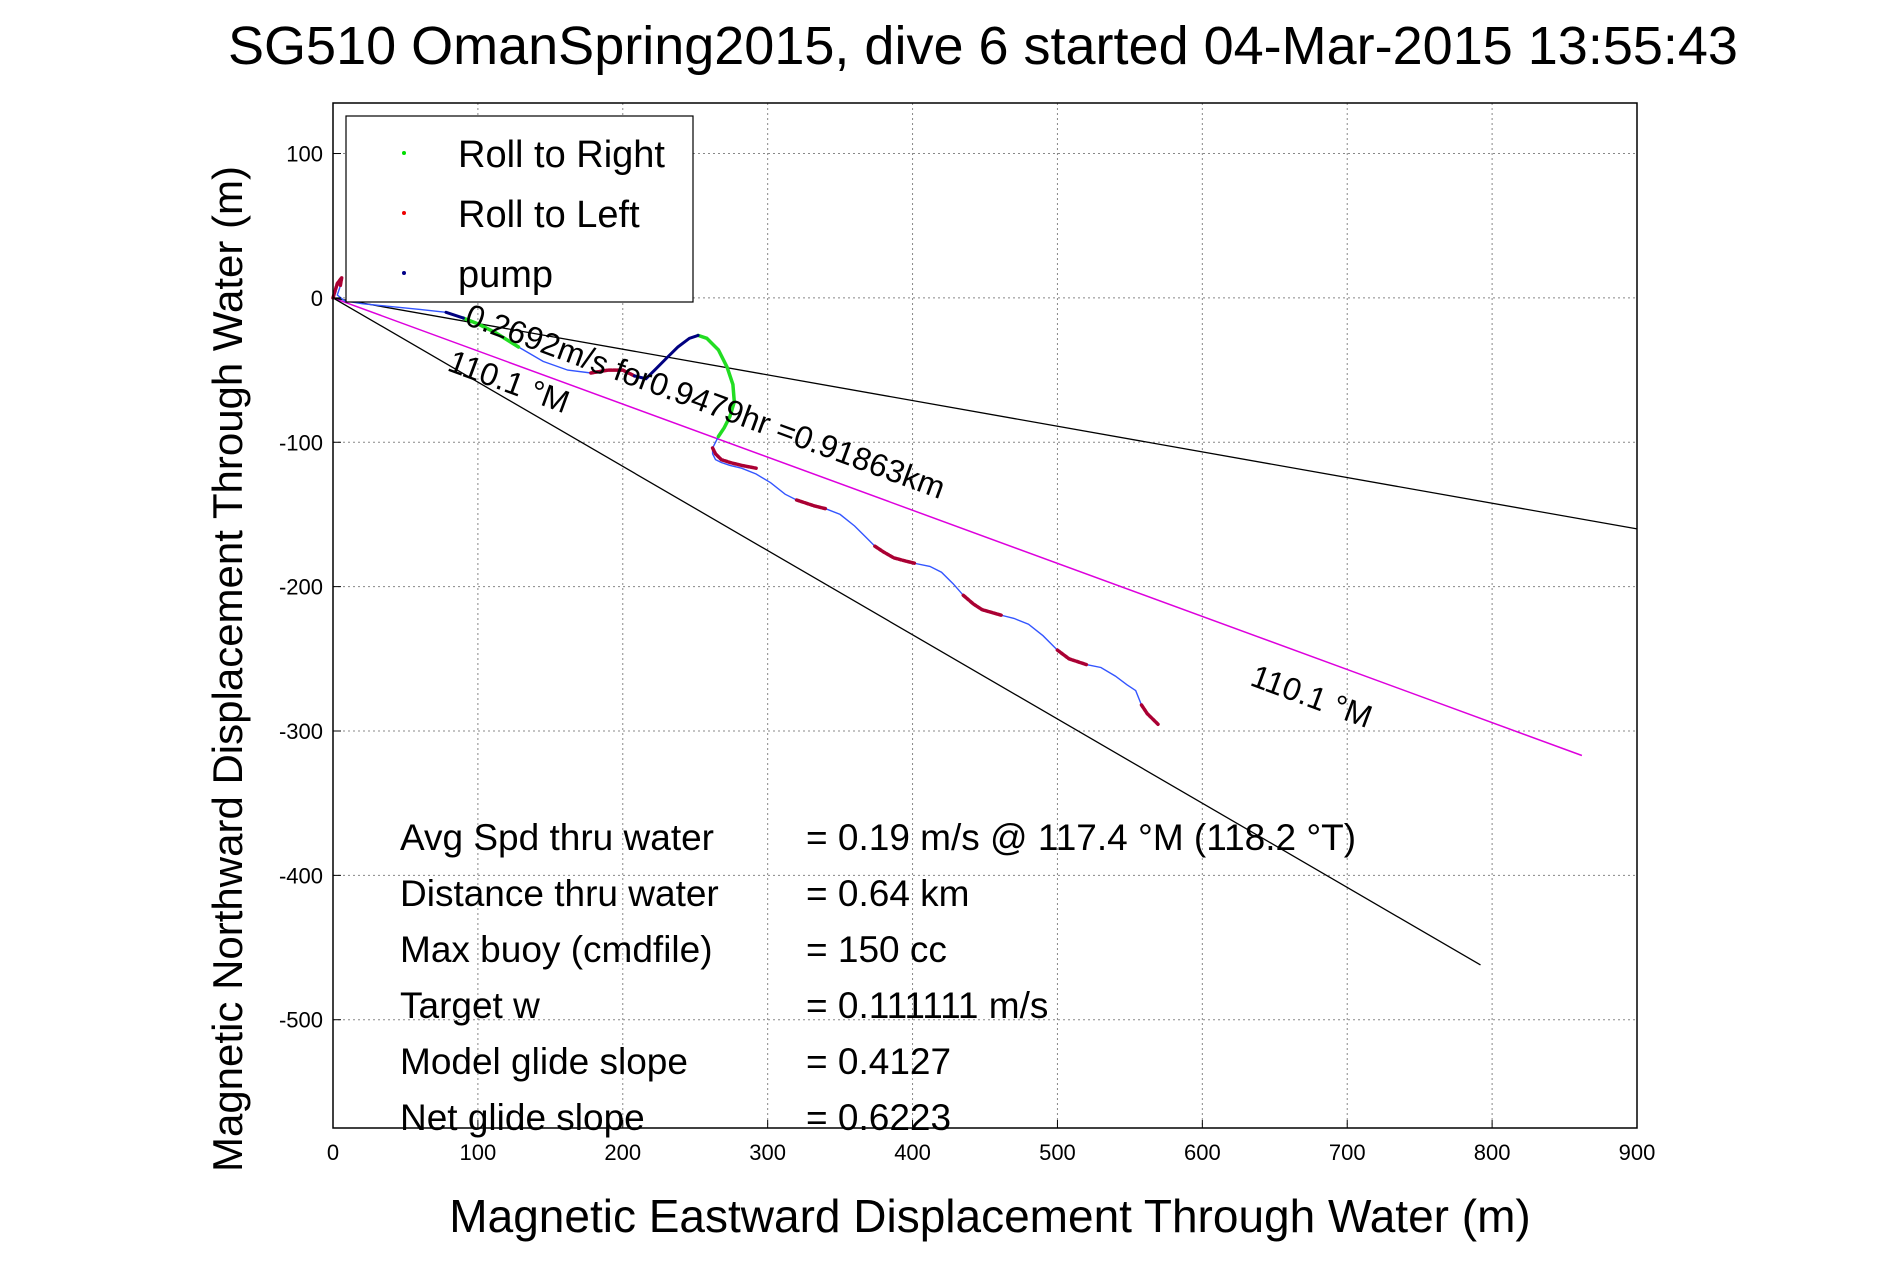 The image size is (1891, 1262). What do you see at coordinates (304, 154) in the screenshot?
I see `y-tick-label: 100` at bounding box center [304, 154].